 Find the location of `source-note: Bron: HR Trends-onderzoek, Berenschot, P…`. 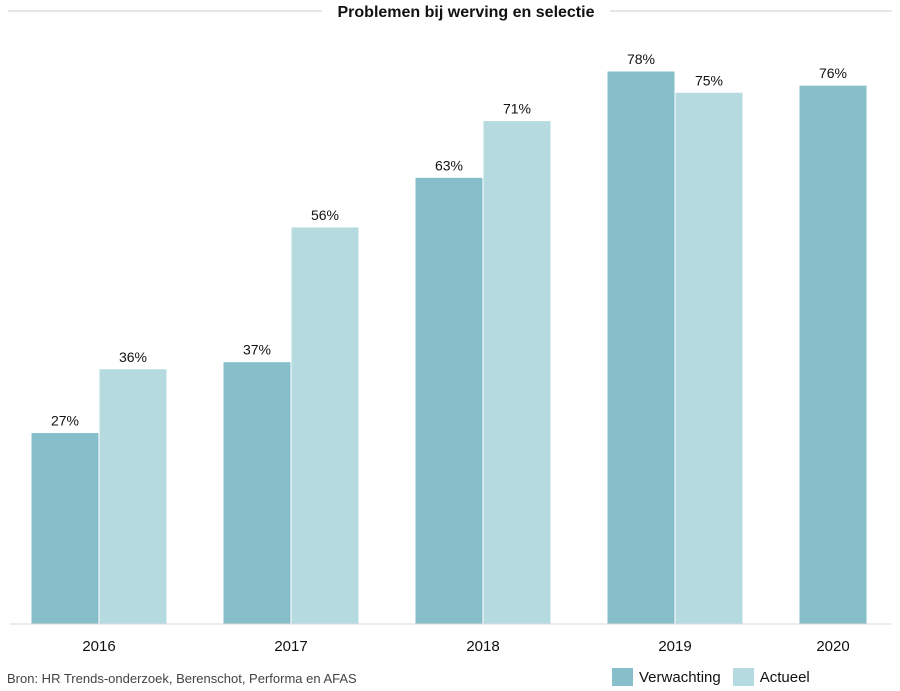

source-note: Bron: HR Trends-onderzoek, Berenschot, P… is located at coordinates (182, 678).